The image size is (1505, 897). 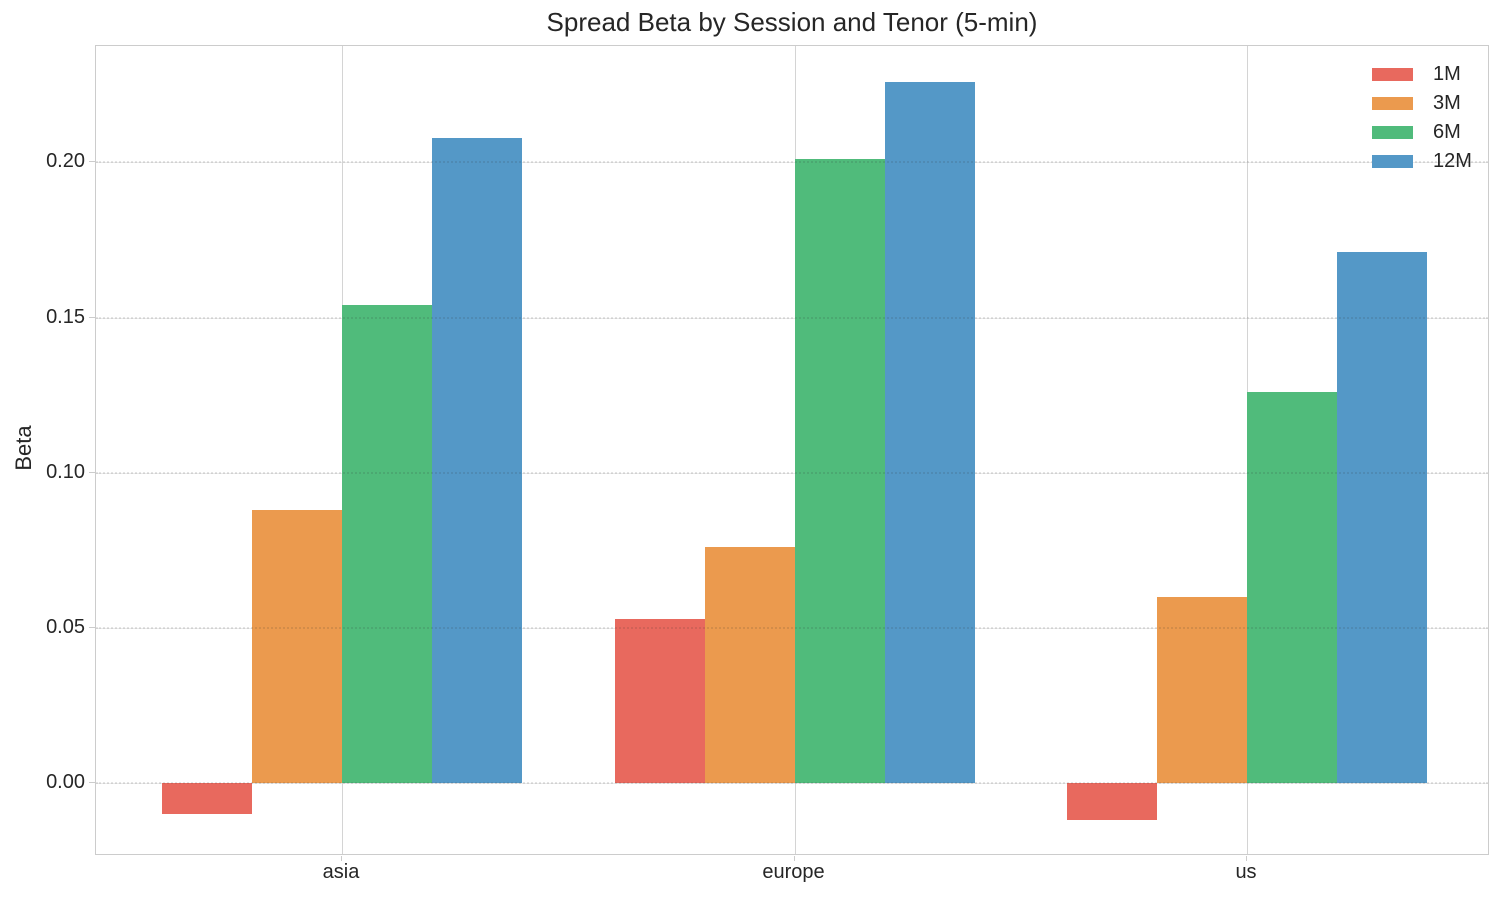 What do you see at coordinates (297, 646) in the screenshot?
I see `bar-asia-3M` at bounding box center [297, 646].